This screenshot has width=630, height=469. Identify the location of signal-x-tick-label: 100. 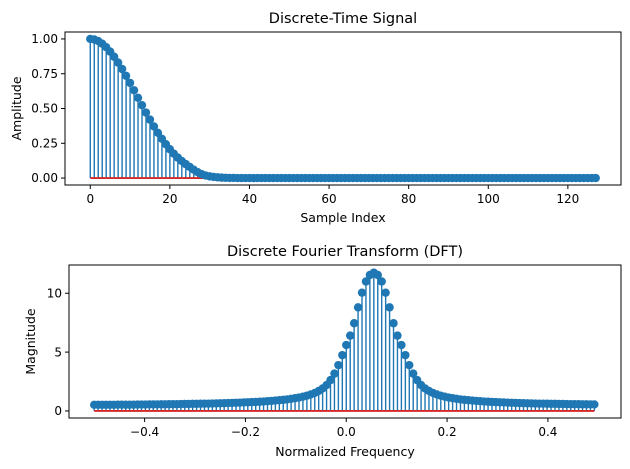
(488, 199).